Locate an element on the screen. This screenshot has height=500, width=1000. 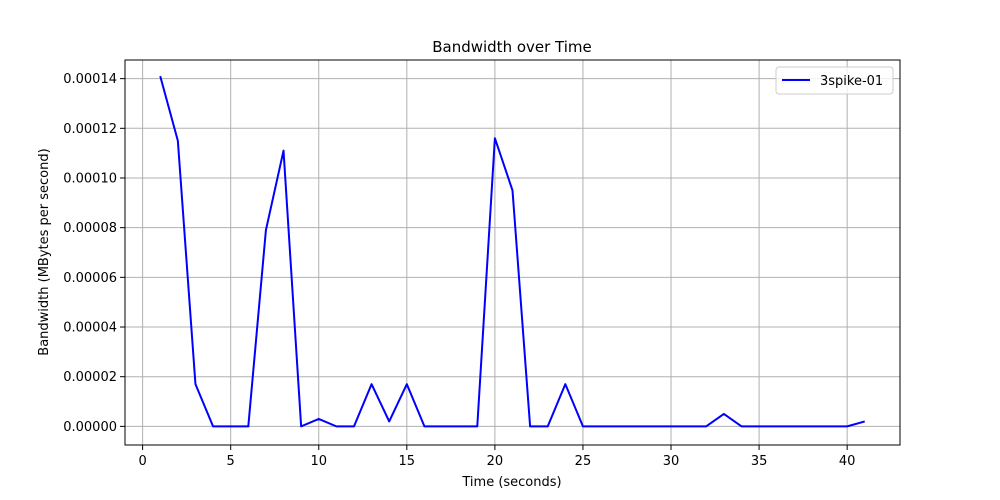
x-tick-label: 30 is located at coordinates (671, 461).